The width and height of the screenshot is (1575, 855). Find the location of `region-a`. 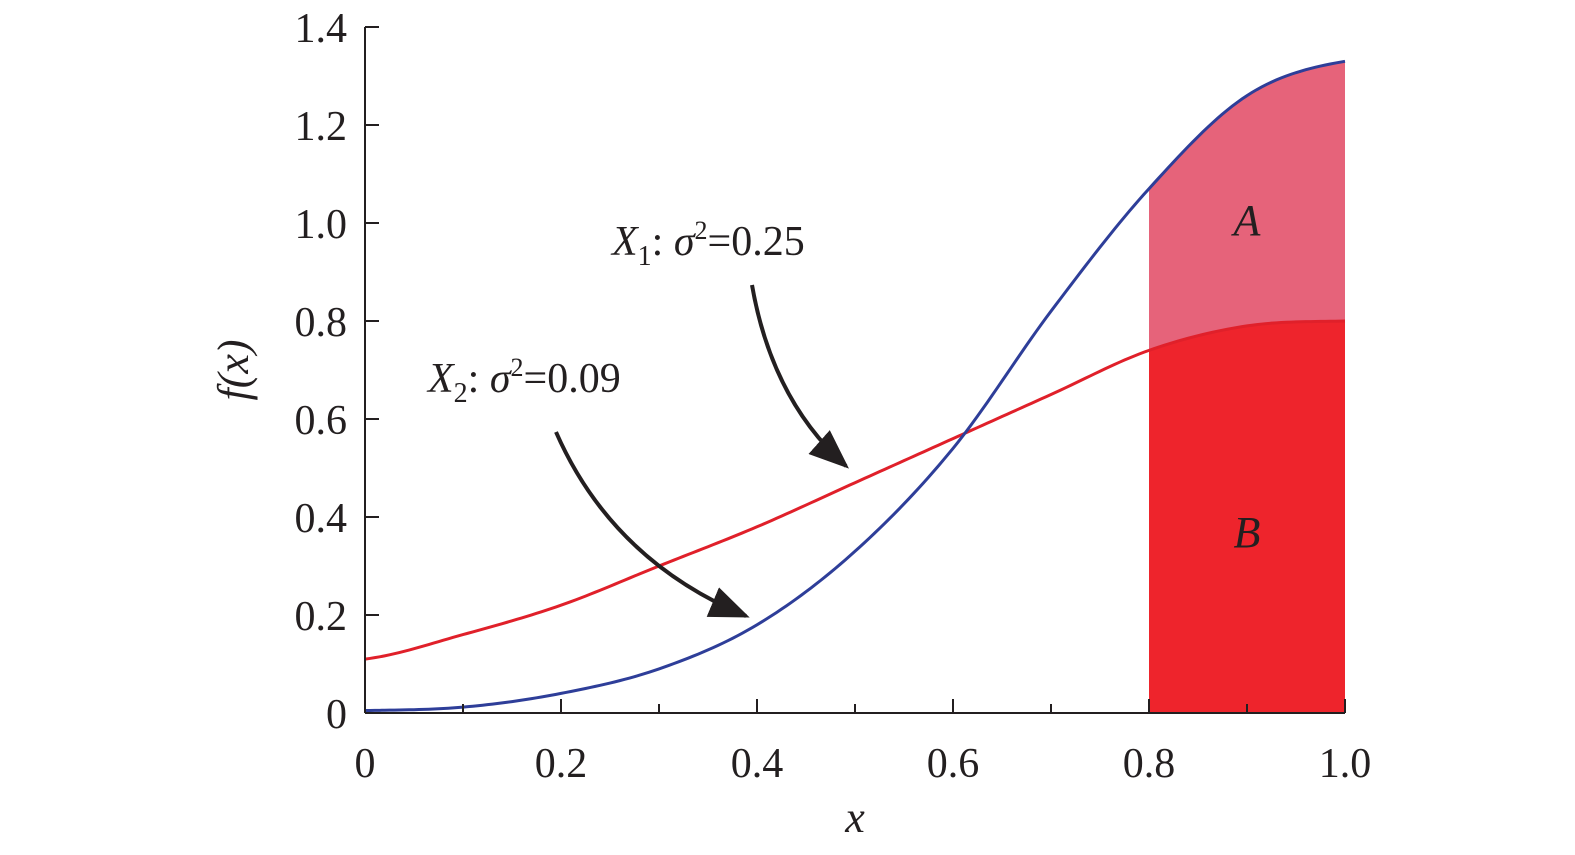

region-a is located at coordinates (1247, 206).